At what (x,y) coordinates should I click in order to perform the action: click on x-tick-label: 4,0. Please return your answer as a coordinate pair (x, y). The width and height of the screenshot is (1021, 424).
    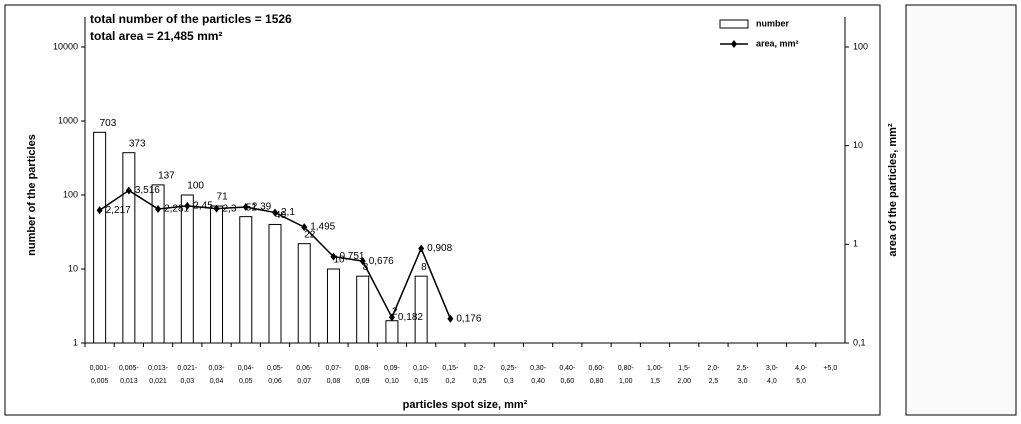
    Looking at the image, I should click on (772, 381).